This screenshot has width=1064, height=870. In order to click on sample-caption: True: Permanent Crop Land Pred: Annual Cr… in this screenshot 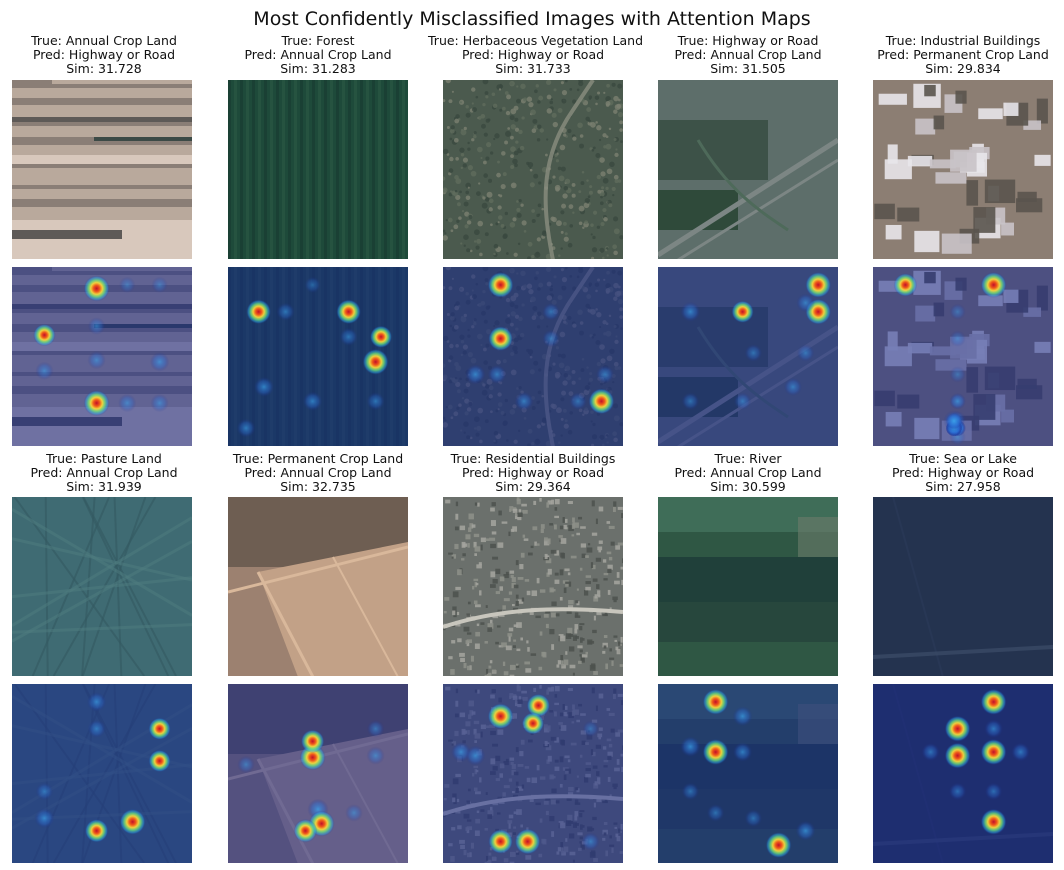, I will do `click(318, 473)`.